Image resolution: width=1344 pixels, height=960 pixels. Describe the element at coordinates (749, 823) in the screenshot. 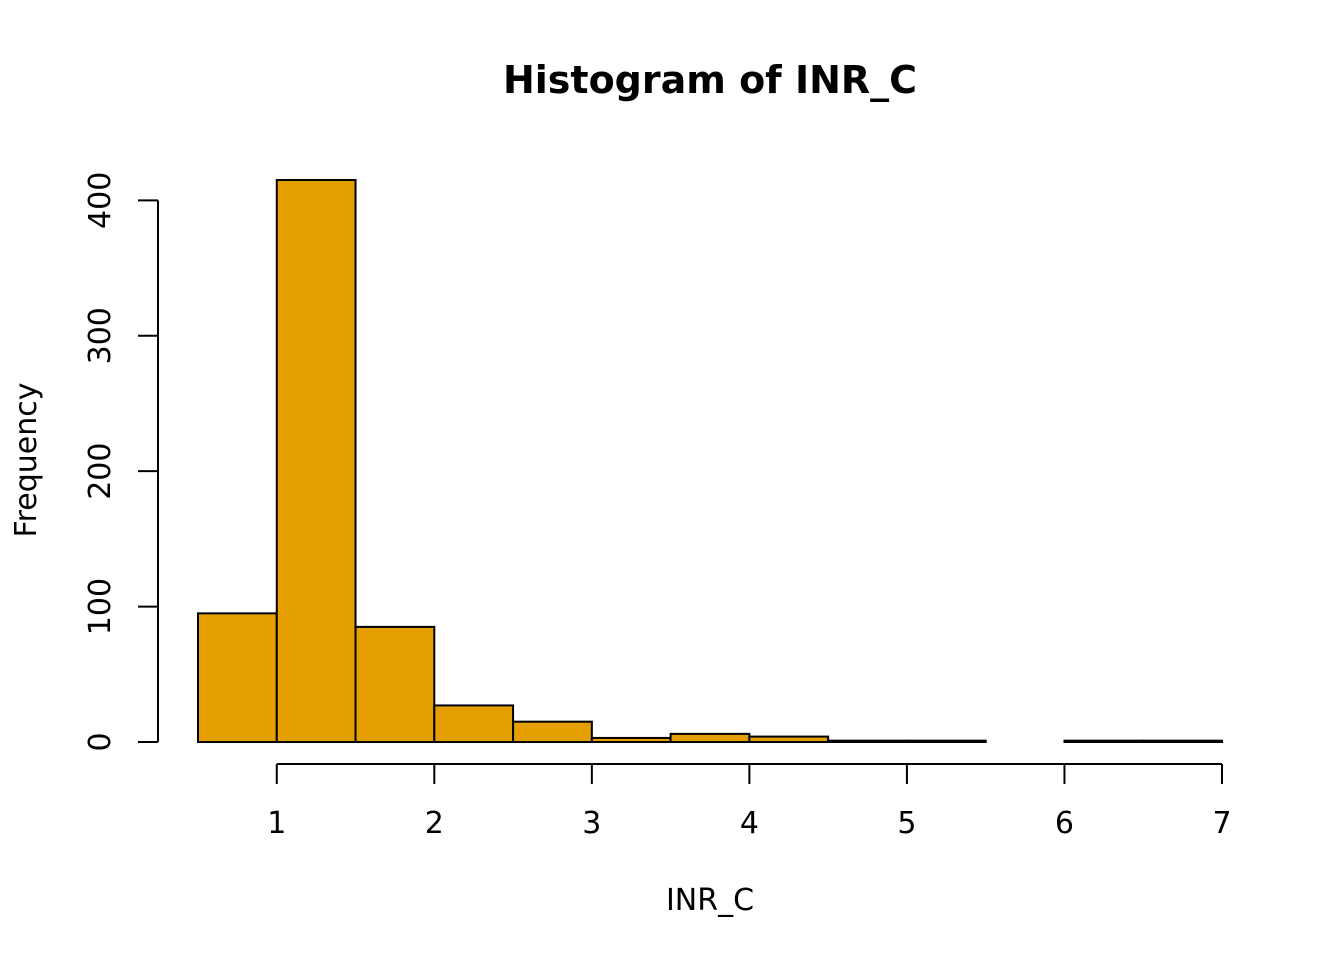

I see `x-tick-label: 4` at that location.